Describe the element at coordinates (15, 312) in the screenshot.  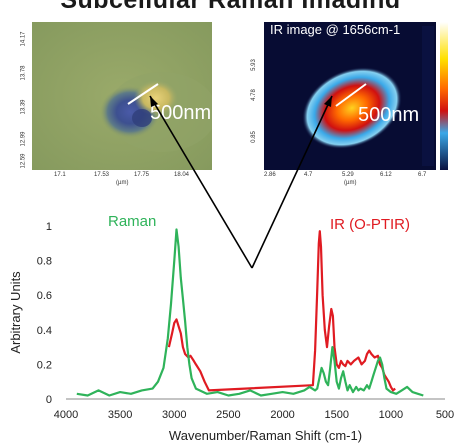
I see `y-axis-label: Arbitrary Units` at that location.